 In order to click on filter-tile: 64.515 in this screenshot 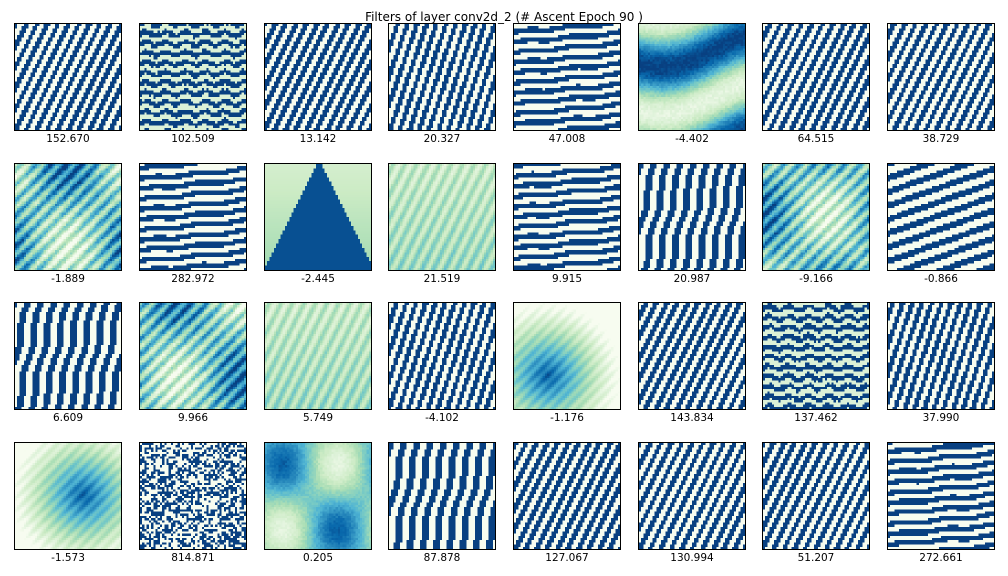, I will do `click(816, 84)`.